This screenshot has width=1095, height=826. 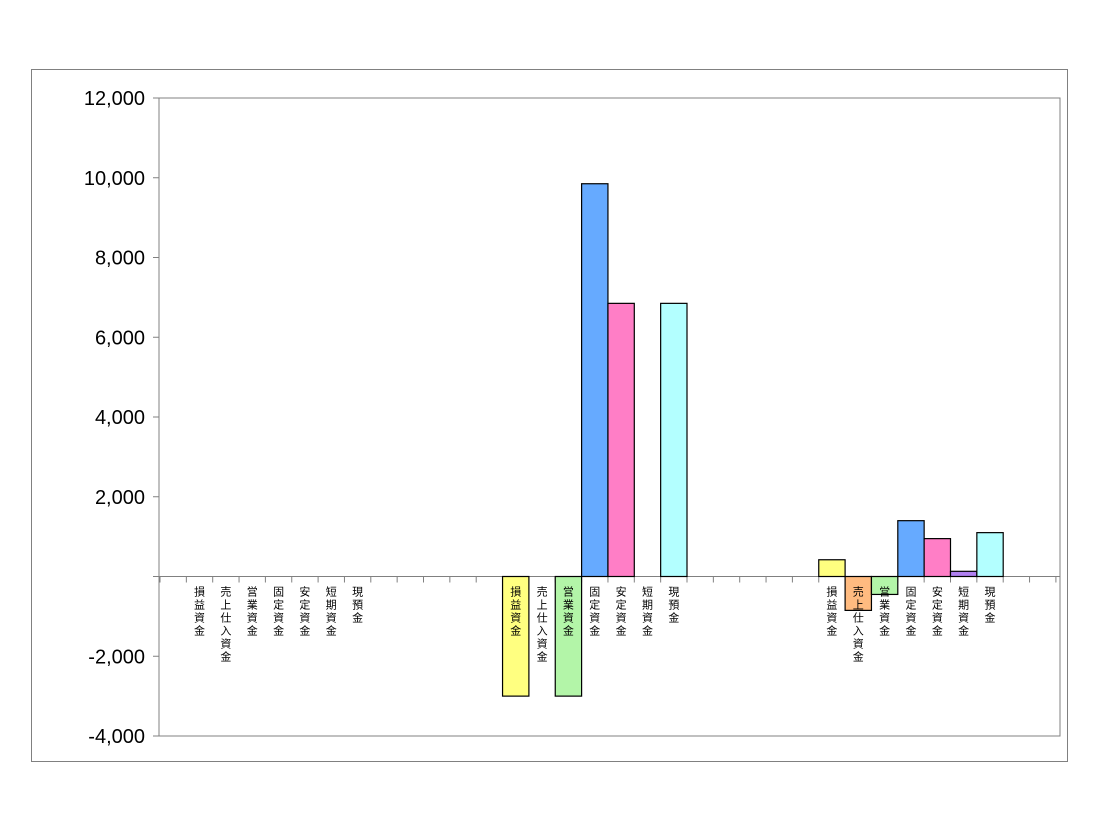 What do you see at coordinates (120, 418) in the screenshot?
I see `y-tick-label: 4,000` at bounding box center [120, 418].